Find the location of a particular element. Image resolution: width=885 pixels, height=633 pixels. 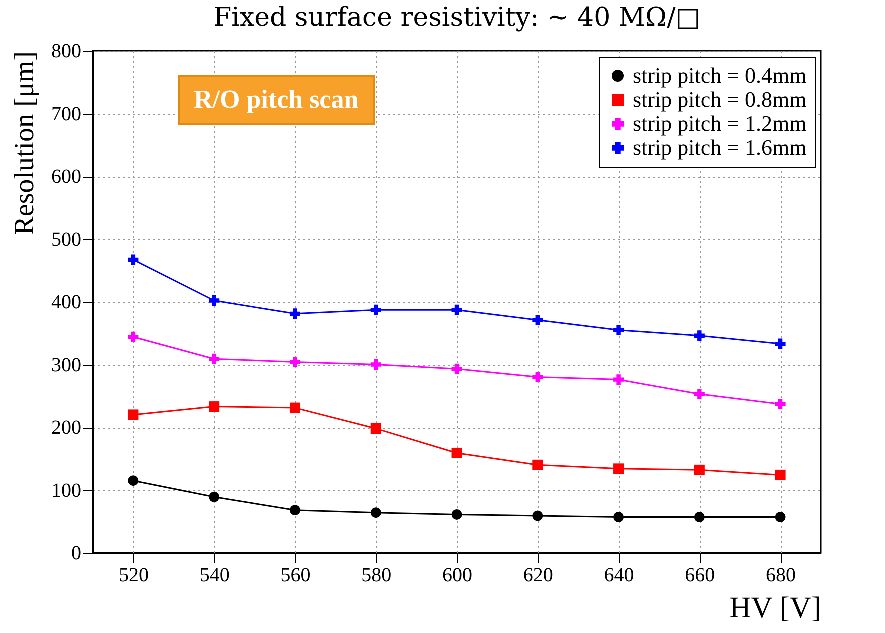

y-tick-label: 400 is located at coordinates (67, 303).